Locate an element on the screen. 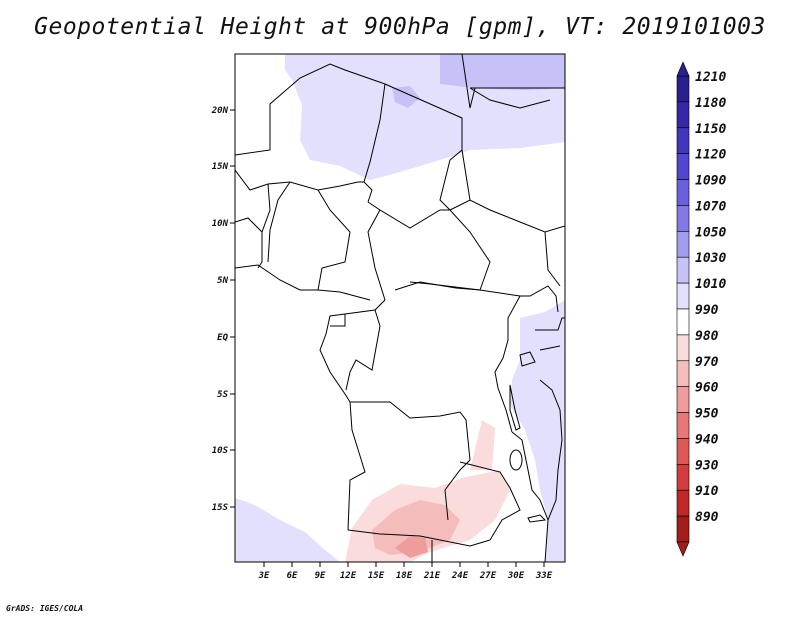 Image resolution: width=800 pixels, height=618 pixels. longitude-axis: 3E 6E 9E 12E 15E 18E 21E 24E 27E 30E 33E is located at coordinates (405, 571).